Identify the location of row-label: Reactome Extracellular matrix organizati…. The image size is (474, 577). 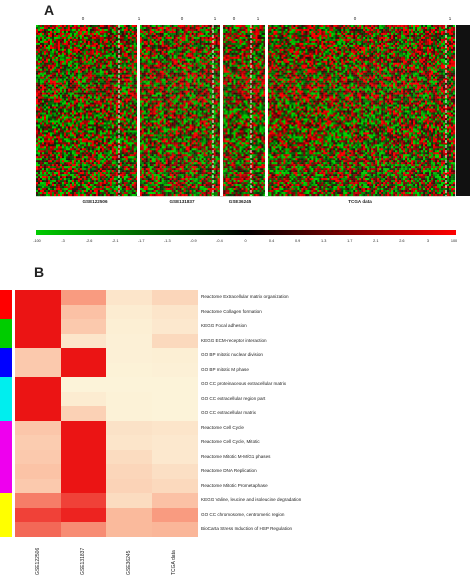
(245, 297).